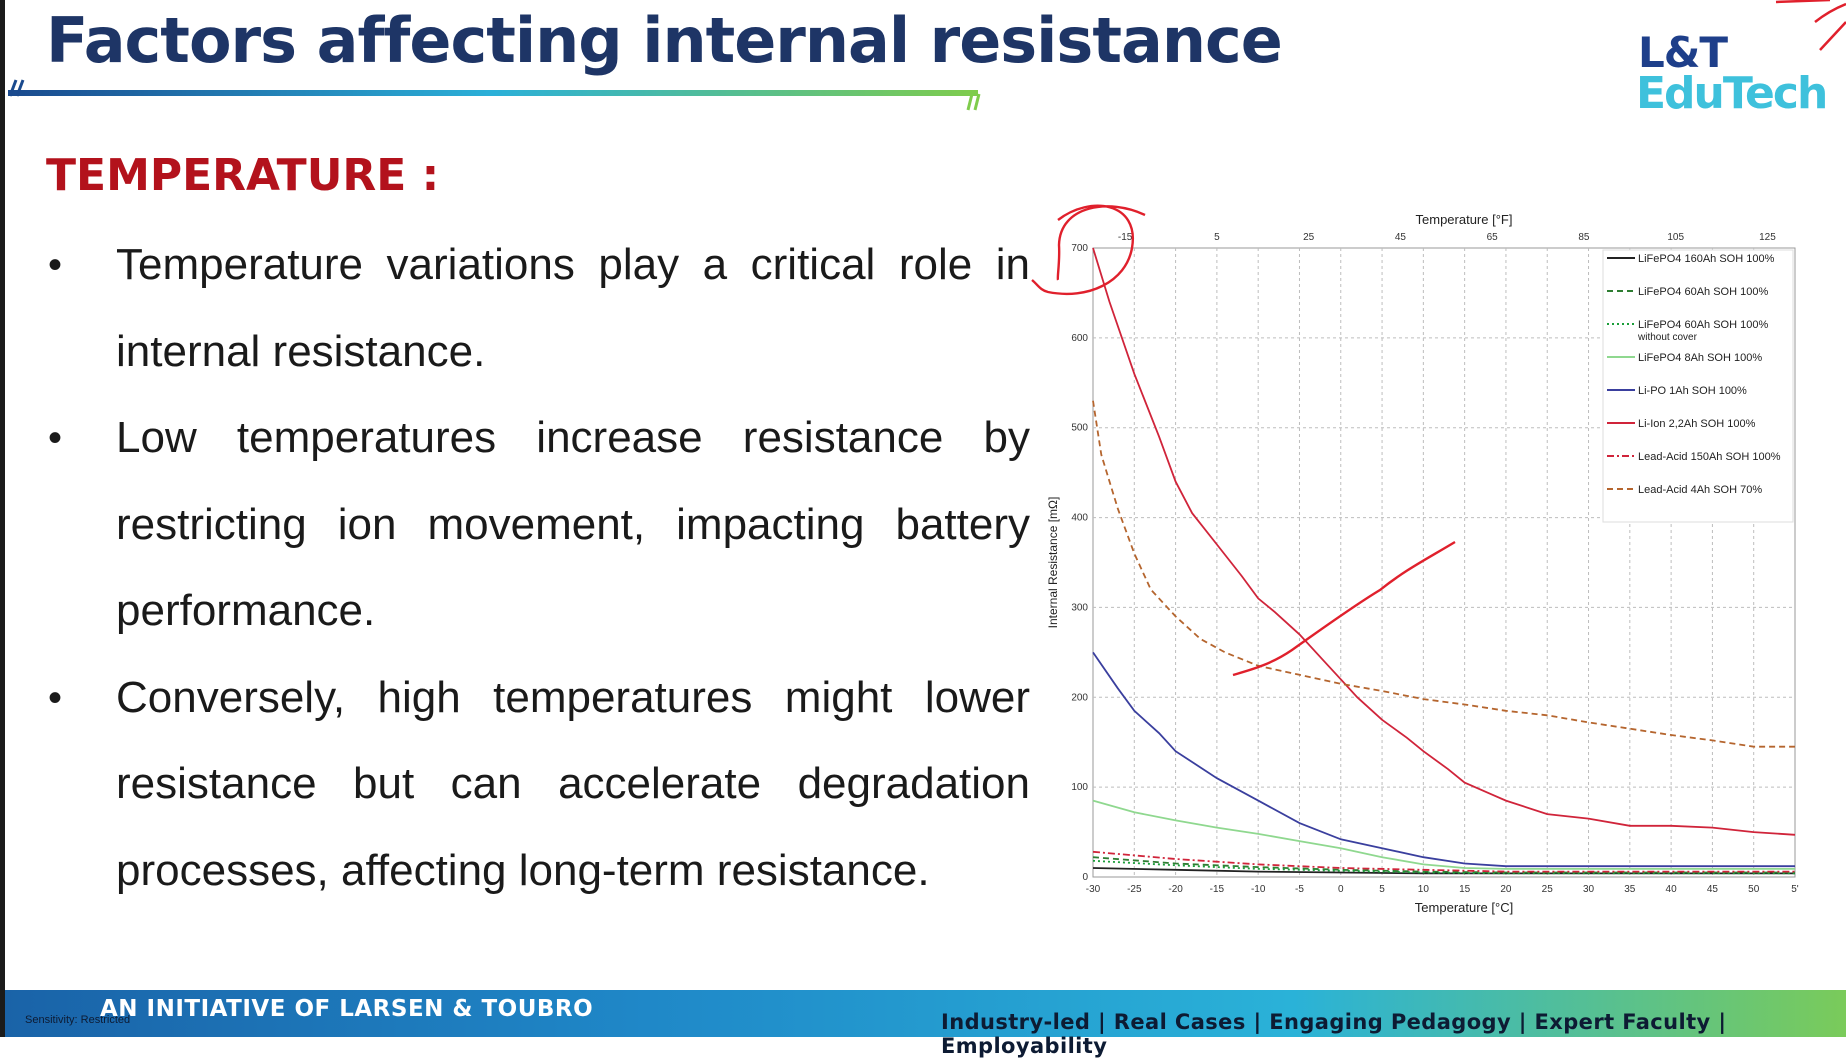 This screenshot has width=1846, height=1058. Describe the element at coordinates (1382, 889) in the screenshot. I see `x-tick-label: 5` at that location.